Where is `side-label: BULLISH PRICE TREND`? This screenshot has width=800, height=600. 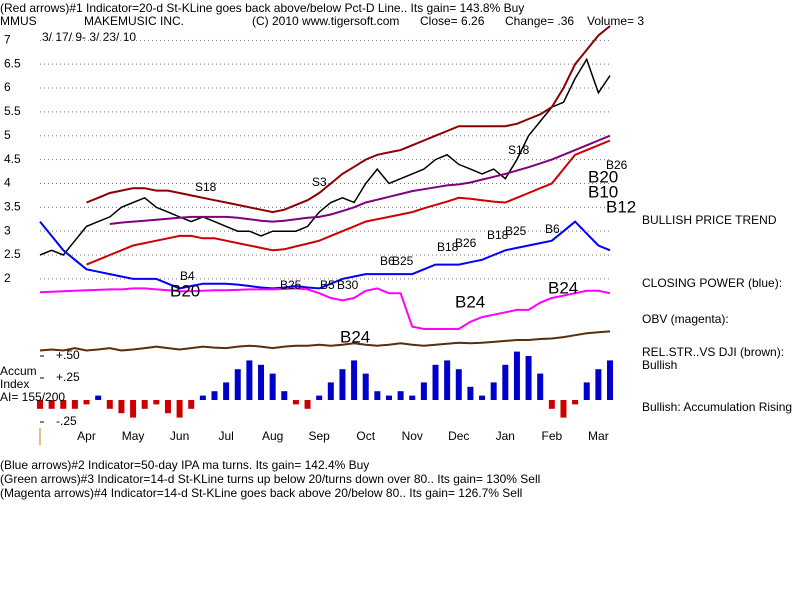 side-label: BULLISH PRICE TREND is located at coordinates (709, 220).